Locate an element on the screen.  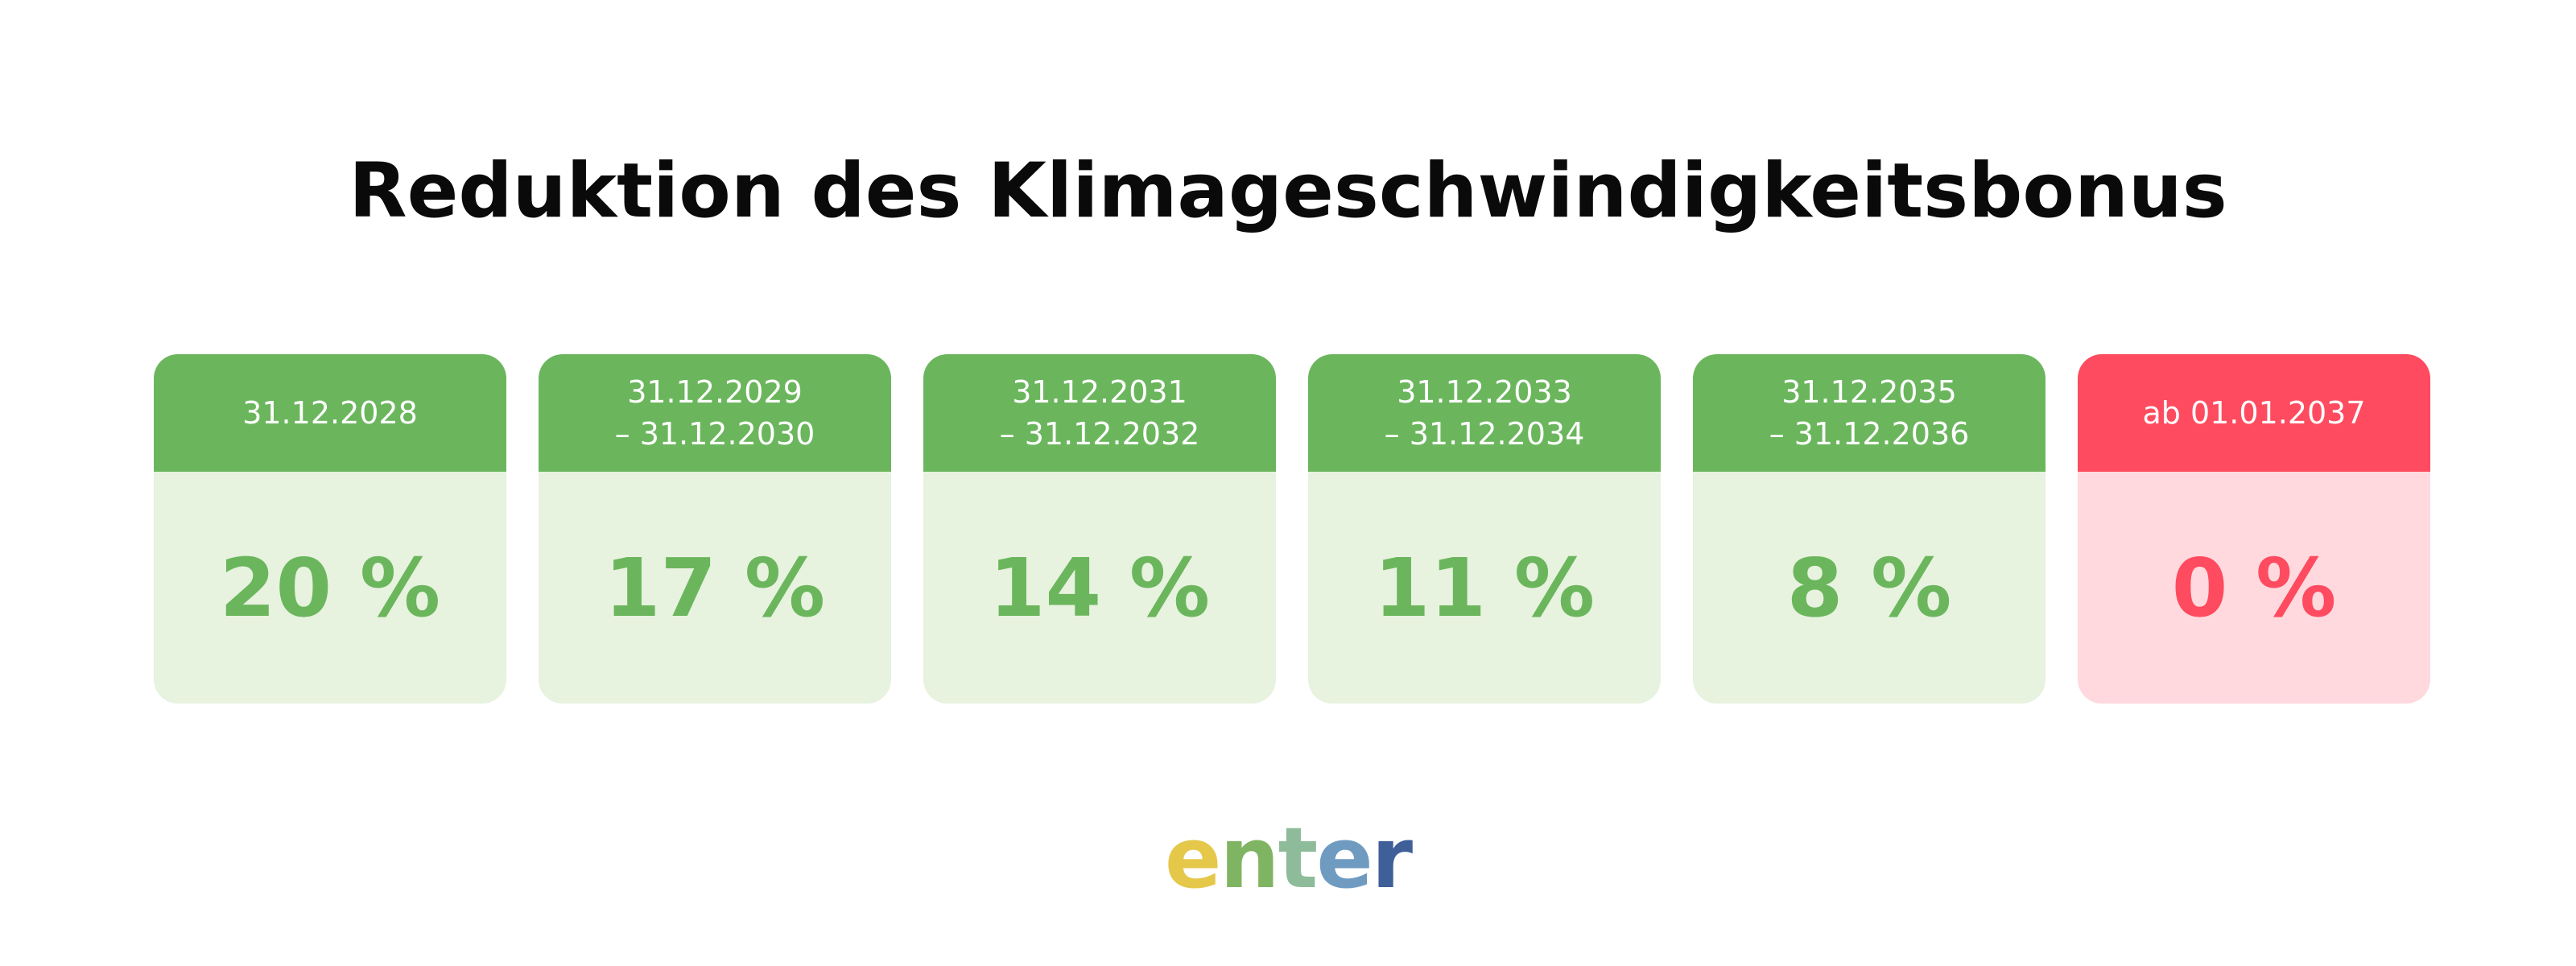
bonus-card: 31.12.2031 – 31.12.2032 14 % is located at coordinates (1099, 529).